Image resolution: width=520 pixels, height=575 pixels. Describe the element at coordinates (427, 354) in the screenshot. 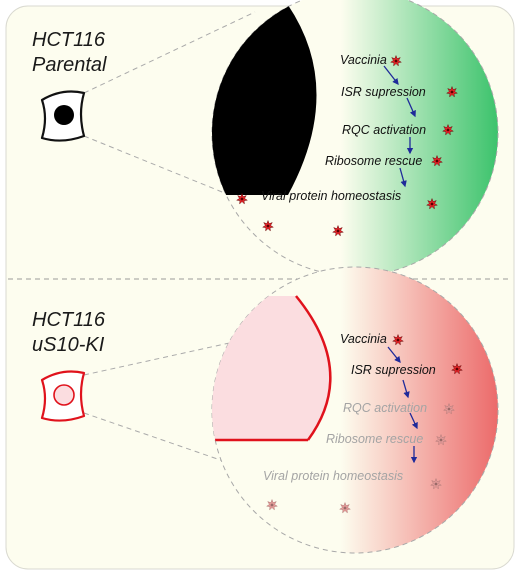

I see `virus-particles-active` at that location.